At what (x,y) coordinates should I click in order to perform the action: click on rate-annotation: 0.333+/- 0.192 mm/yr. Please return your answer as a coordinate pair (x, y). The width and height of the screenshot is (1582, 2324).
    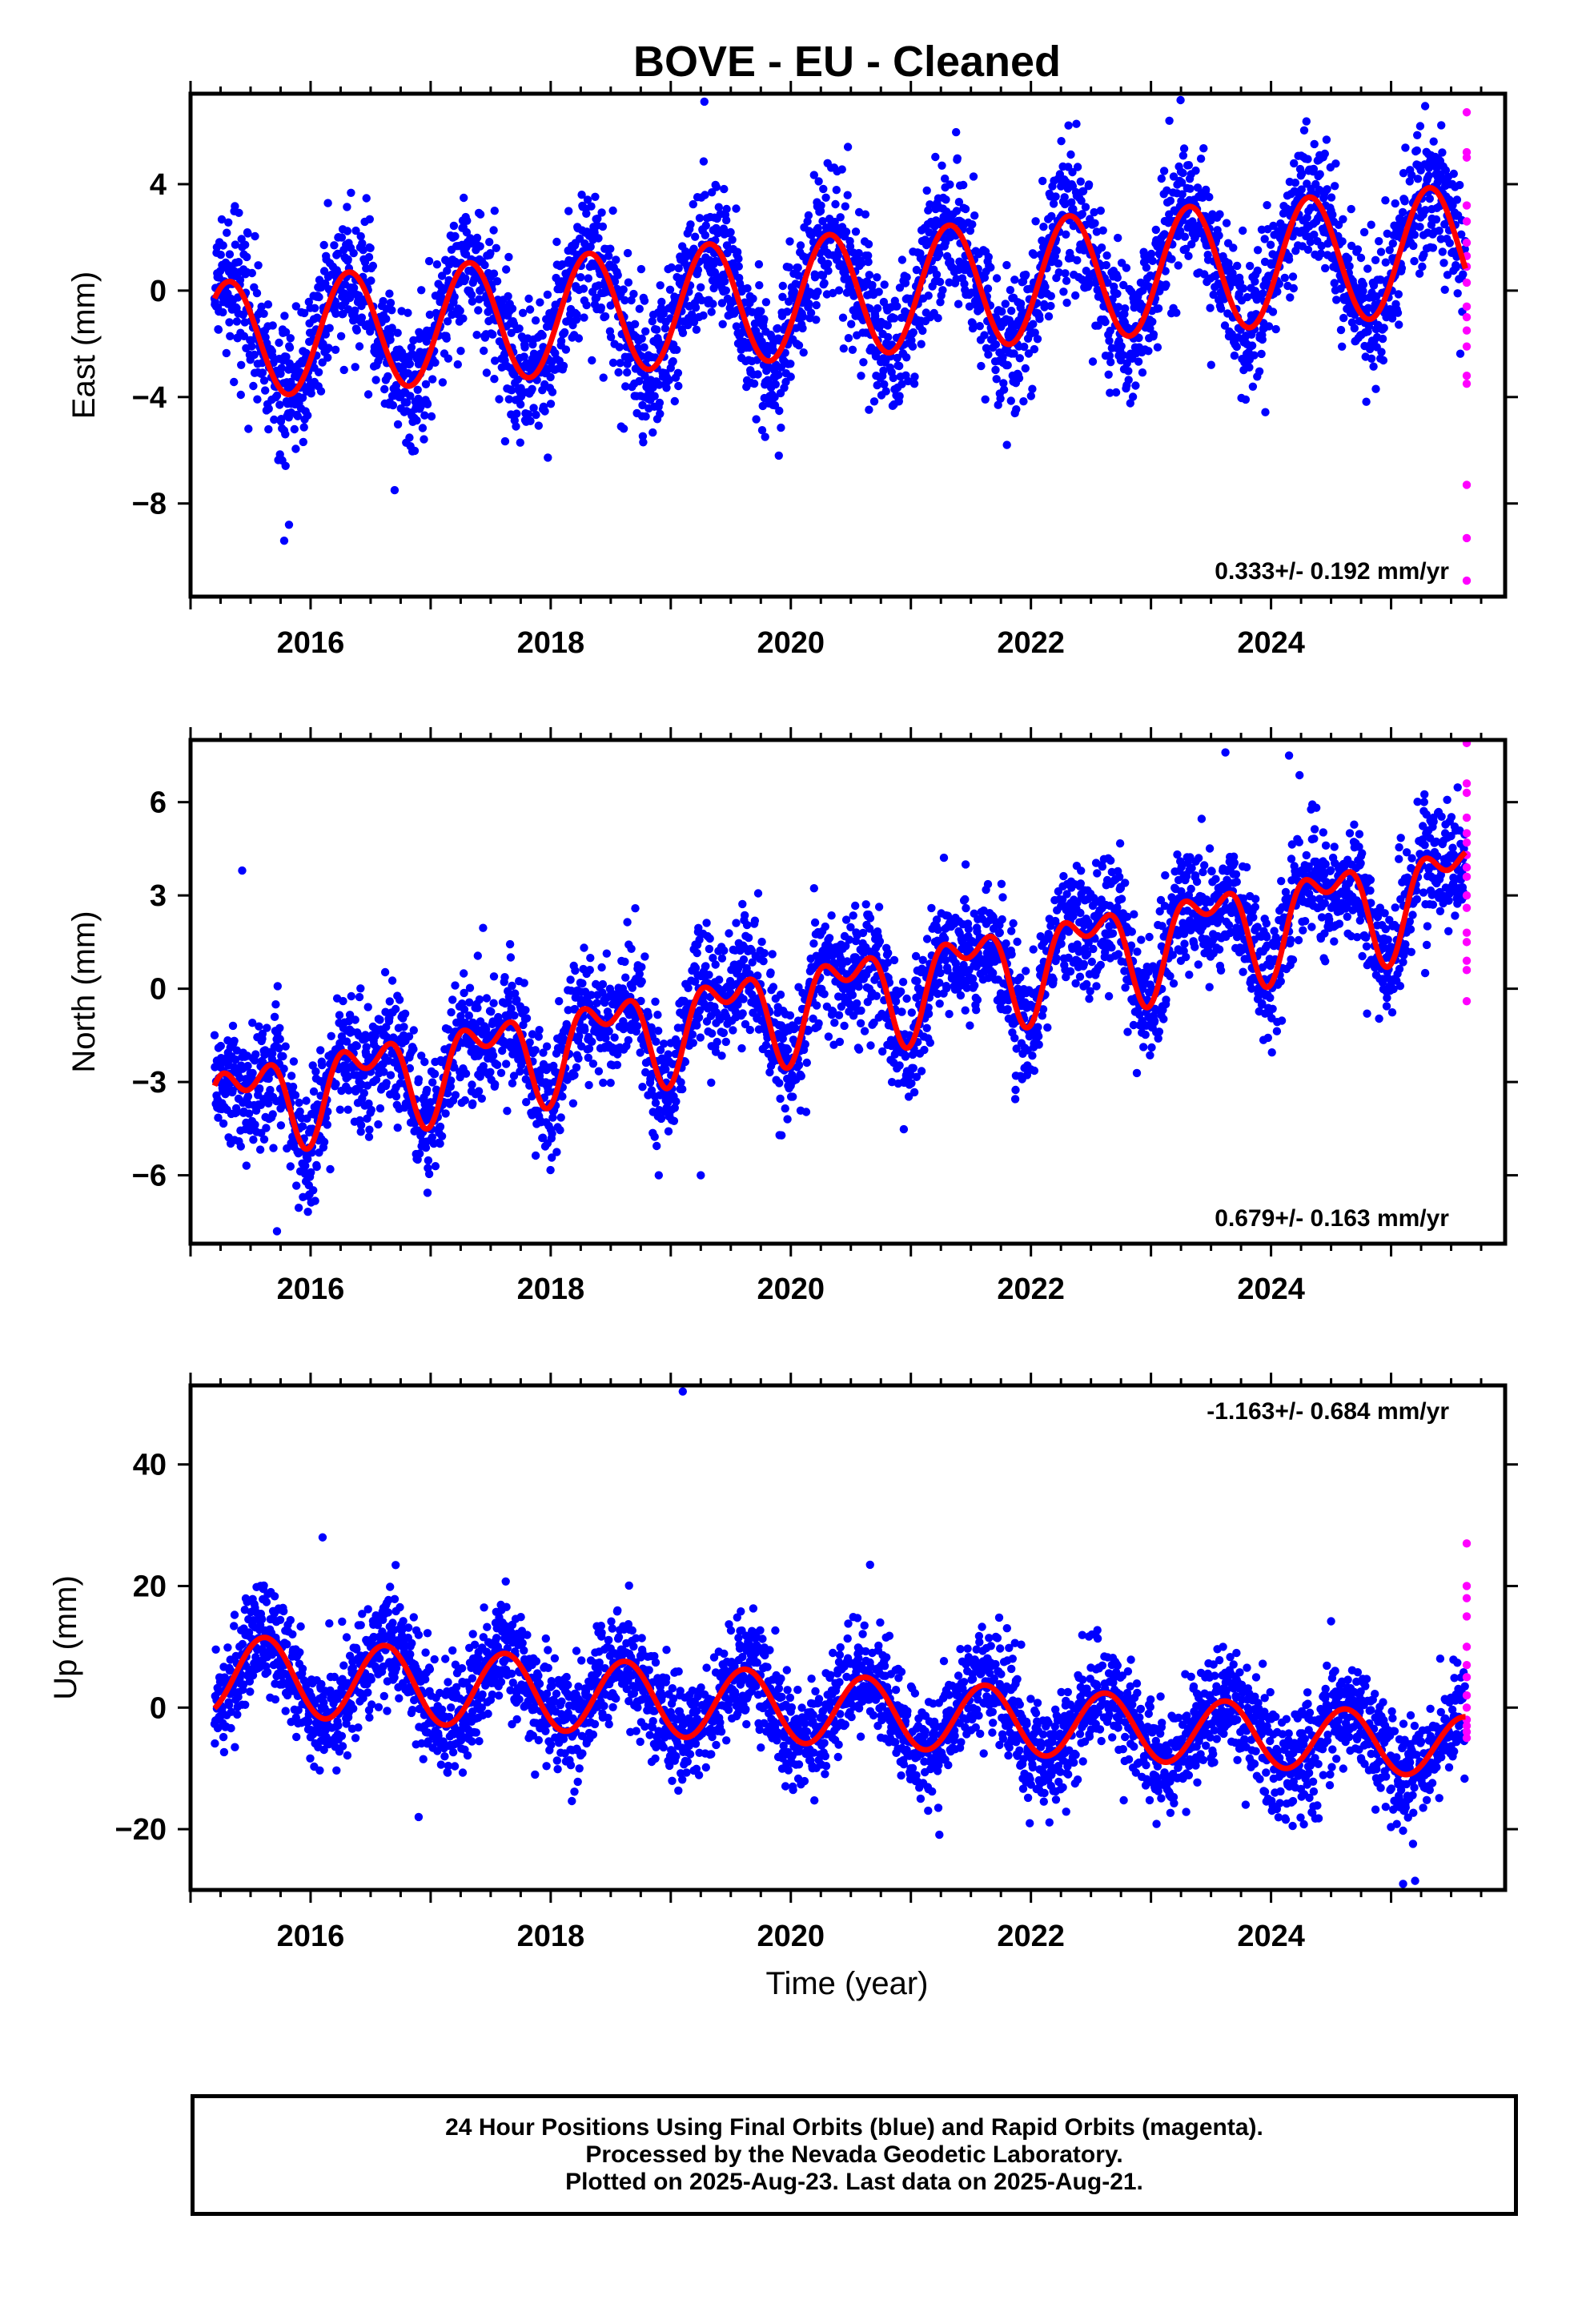
    Looking at the image, I should click on (1332, 571).